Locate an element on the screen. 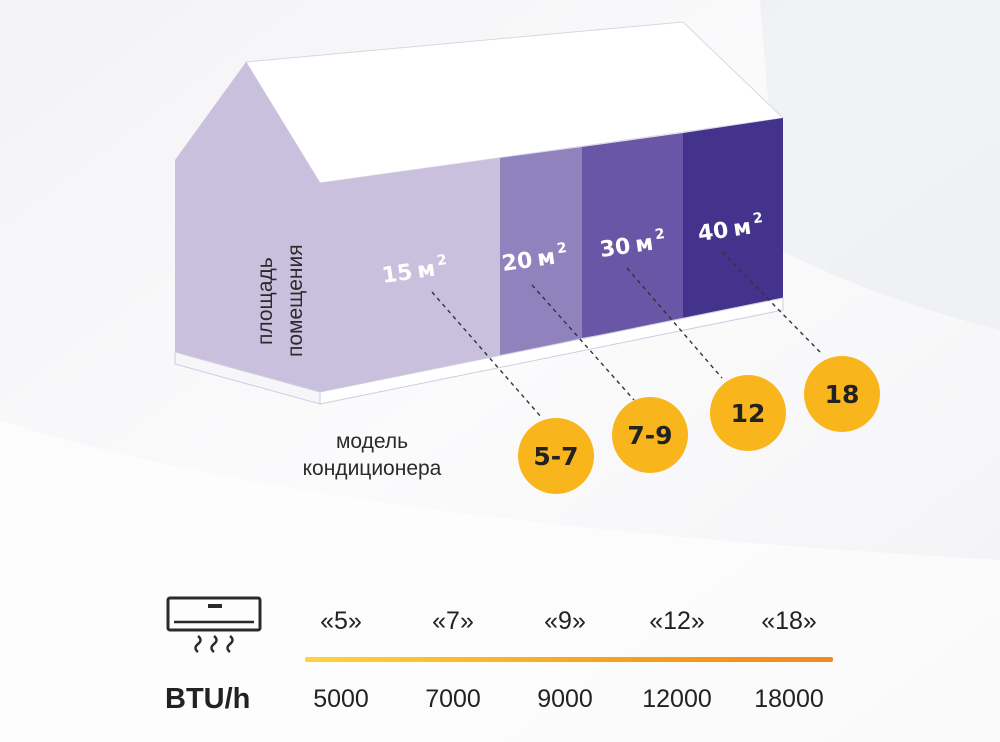  svg-text: 12 is located at coordinates (748, 413).